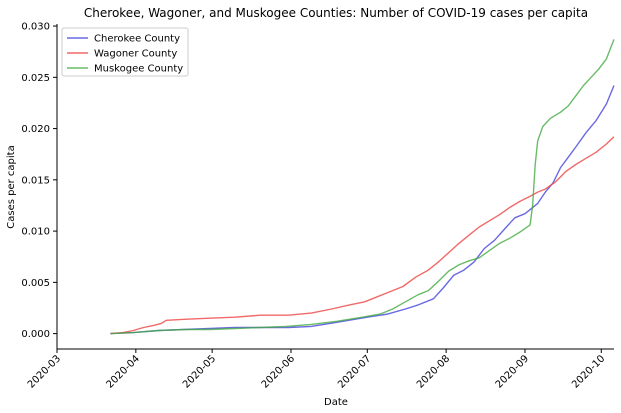 The width and height of the screenshot is (621, 413). Describe the element at coordinates (336, 402) in the screenshot. I see `x-axis-label: Date` at that location.